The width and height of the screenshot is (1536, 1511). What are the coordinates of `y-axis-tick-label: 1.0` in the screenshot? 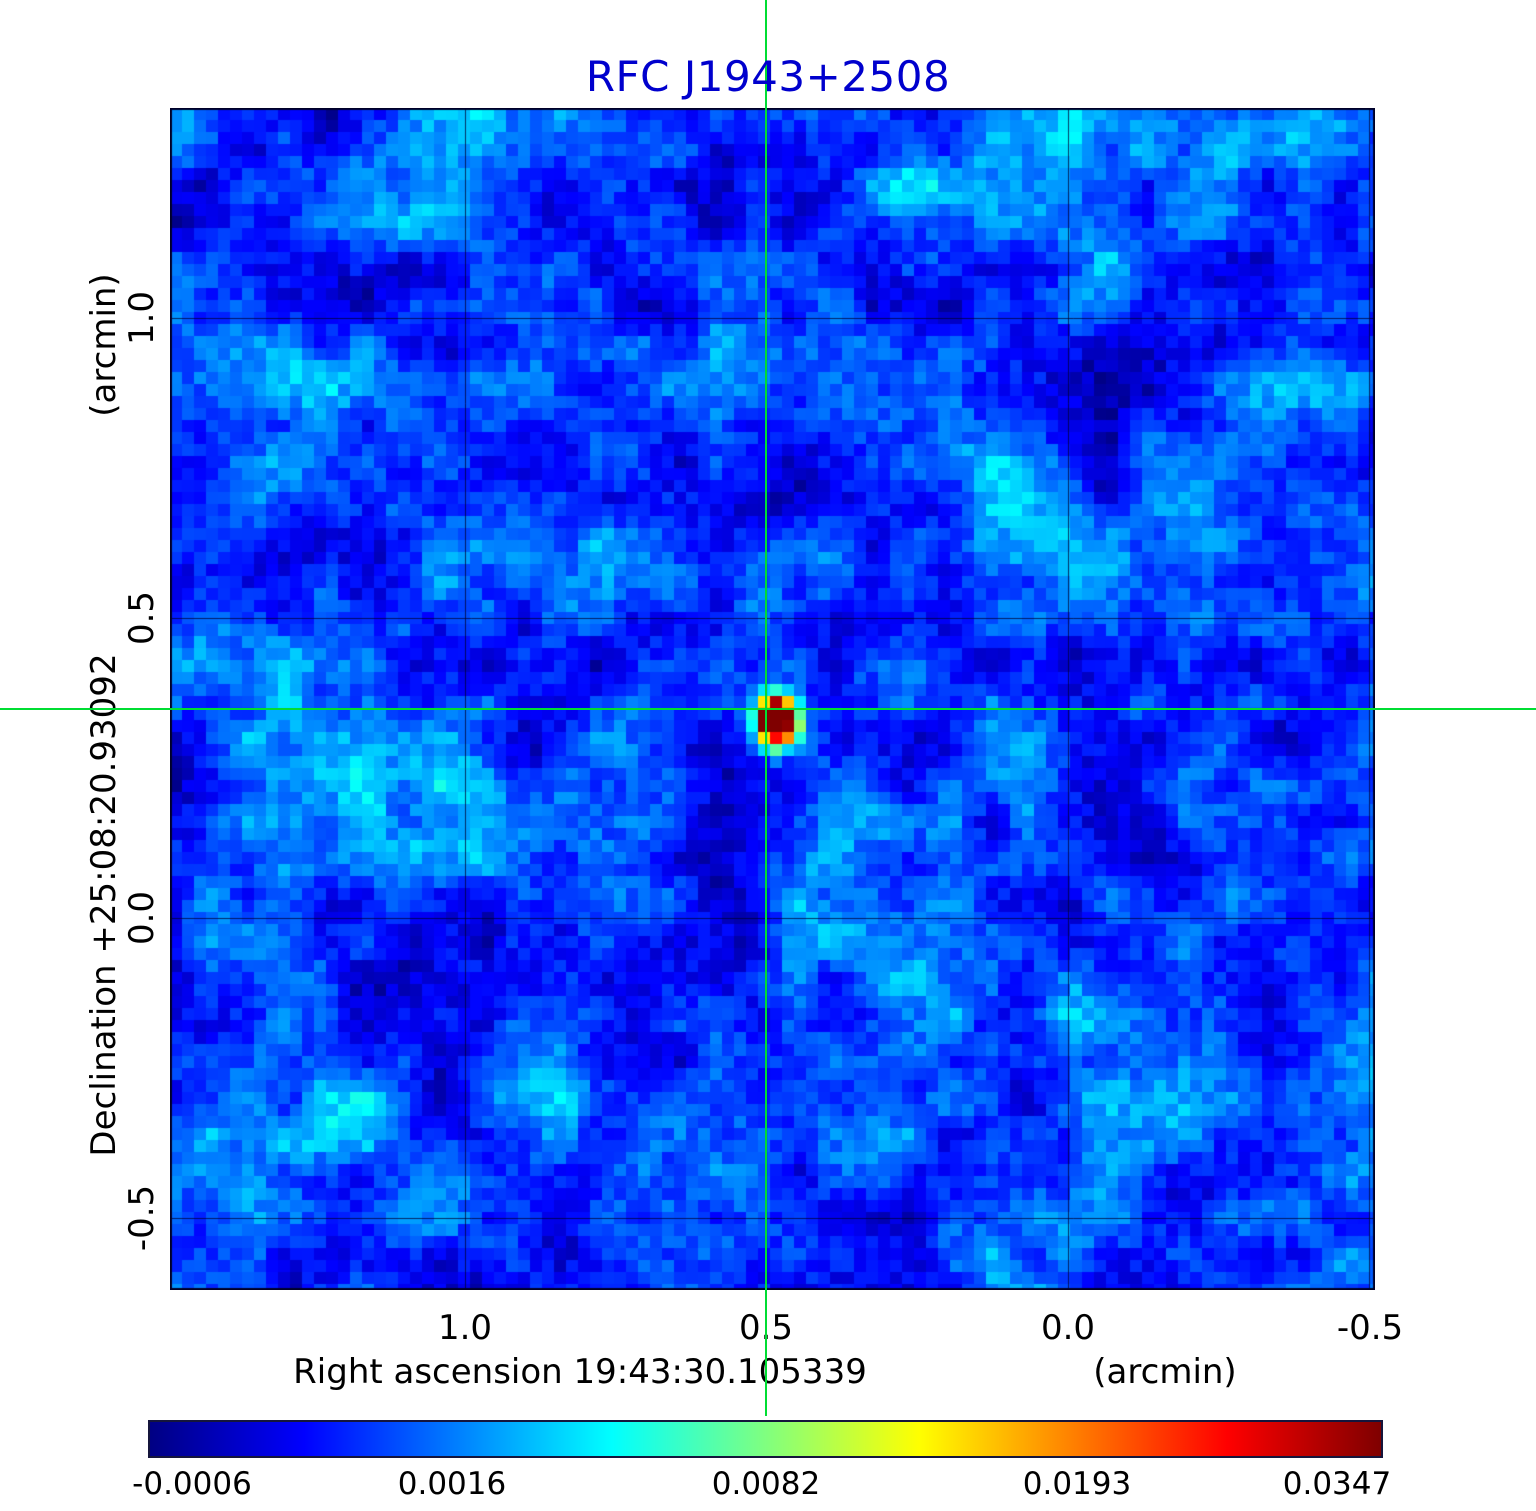 It's located at (142, 318).